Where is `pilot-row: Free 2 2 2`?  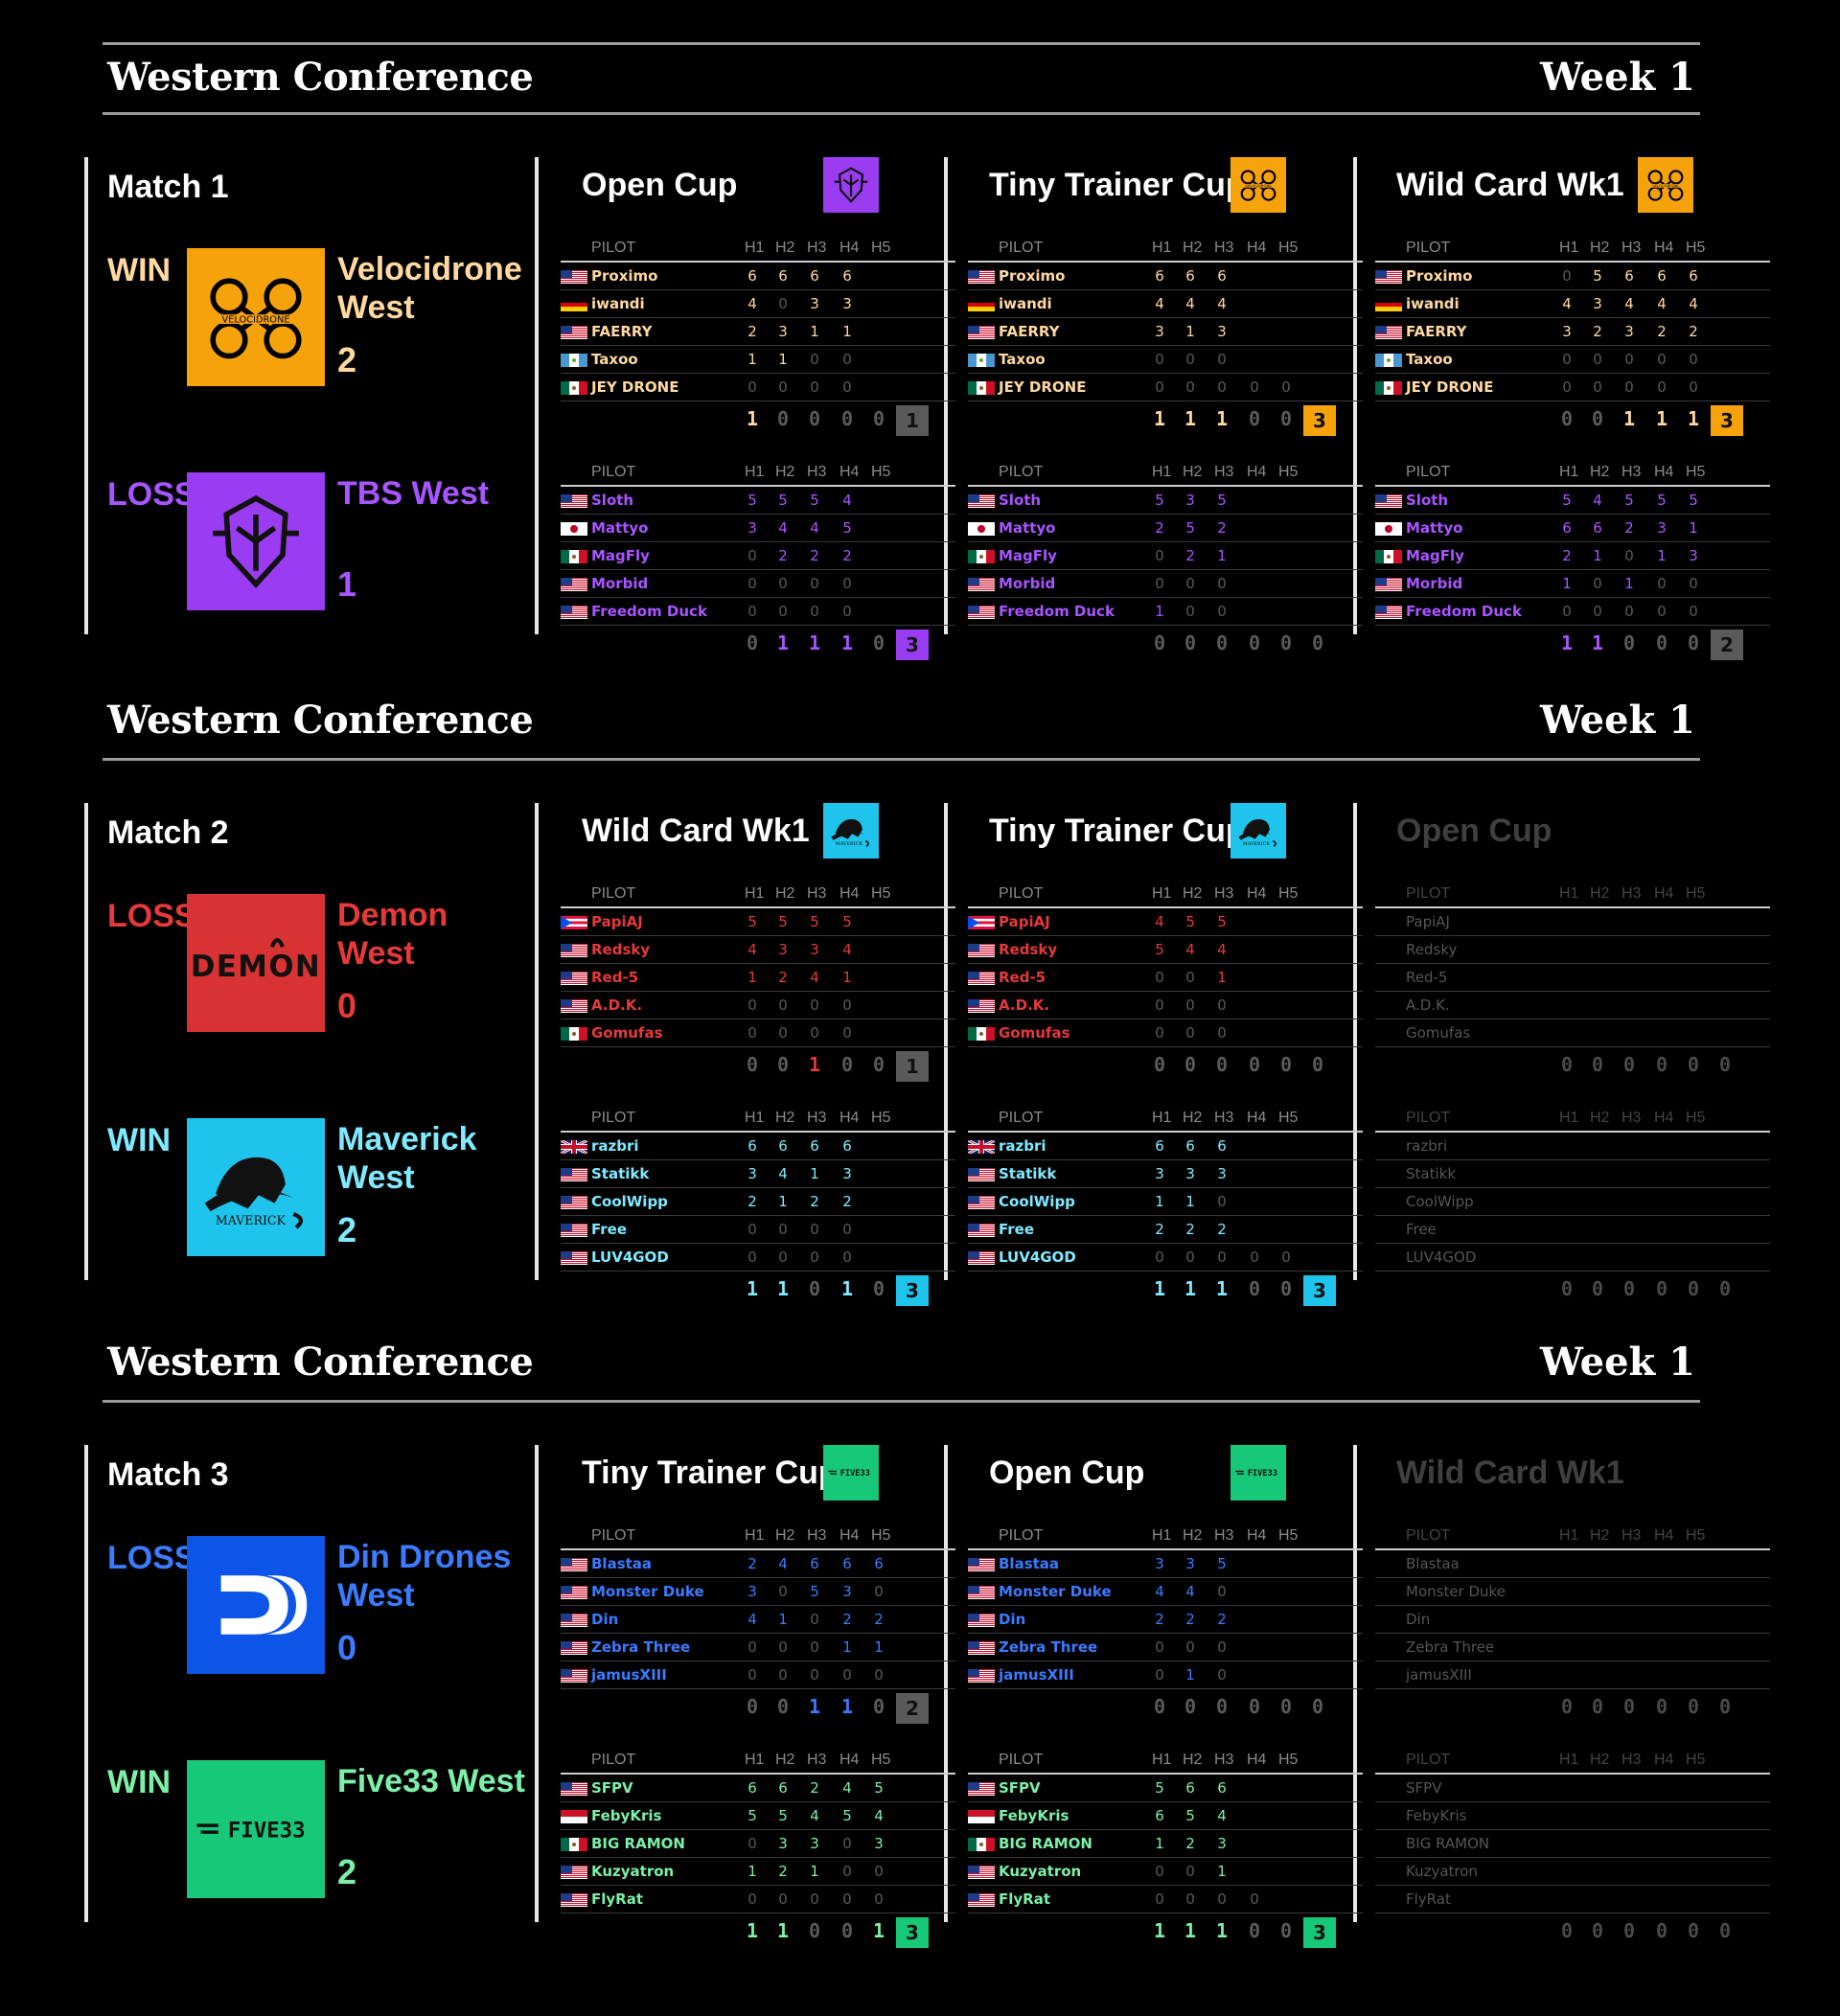
pilot-row: Free 2 2 2 is located at coordinates (1165, 1230).